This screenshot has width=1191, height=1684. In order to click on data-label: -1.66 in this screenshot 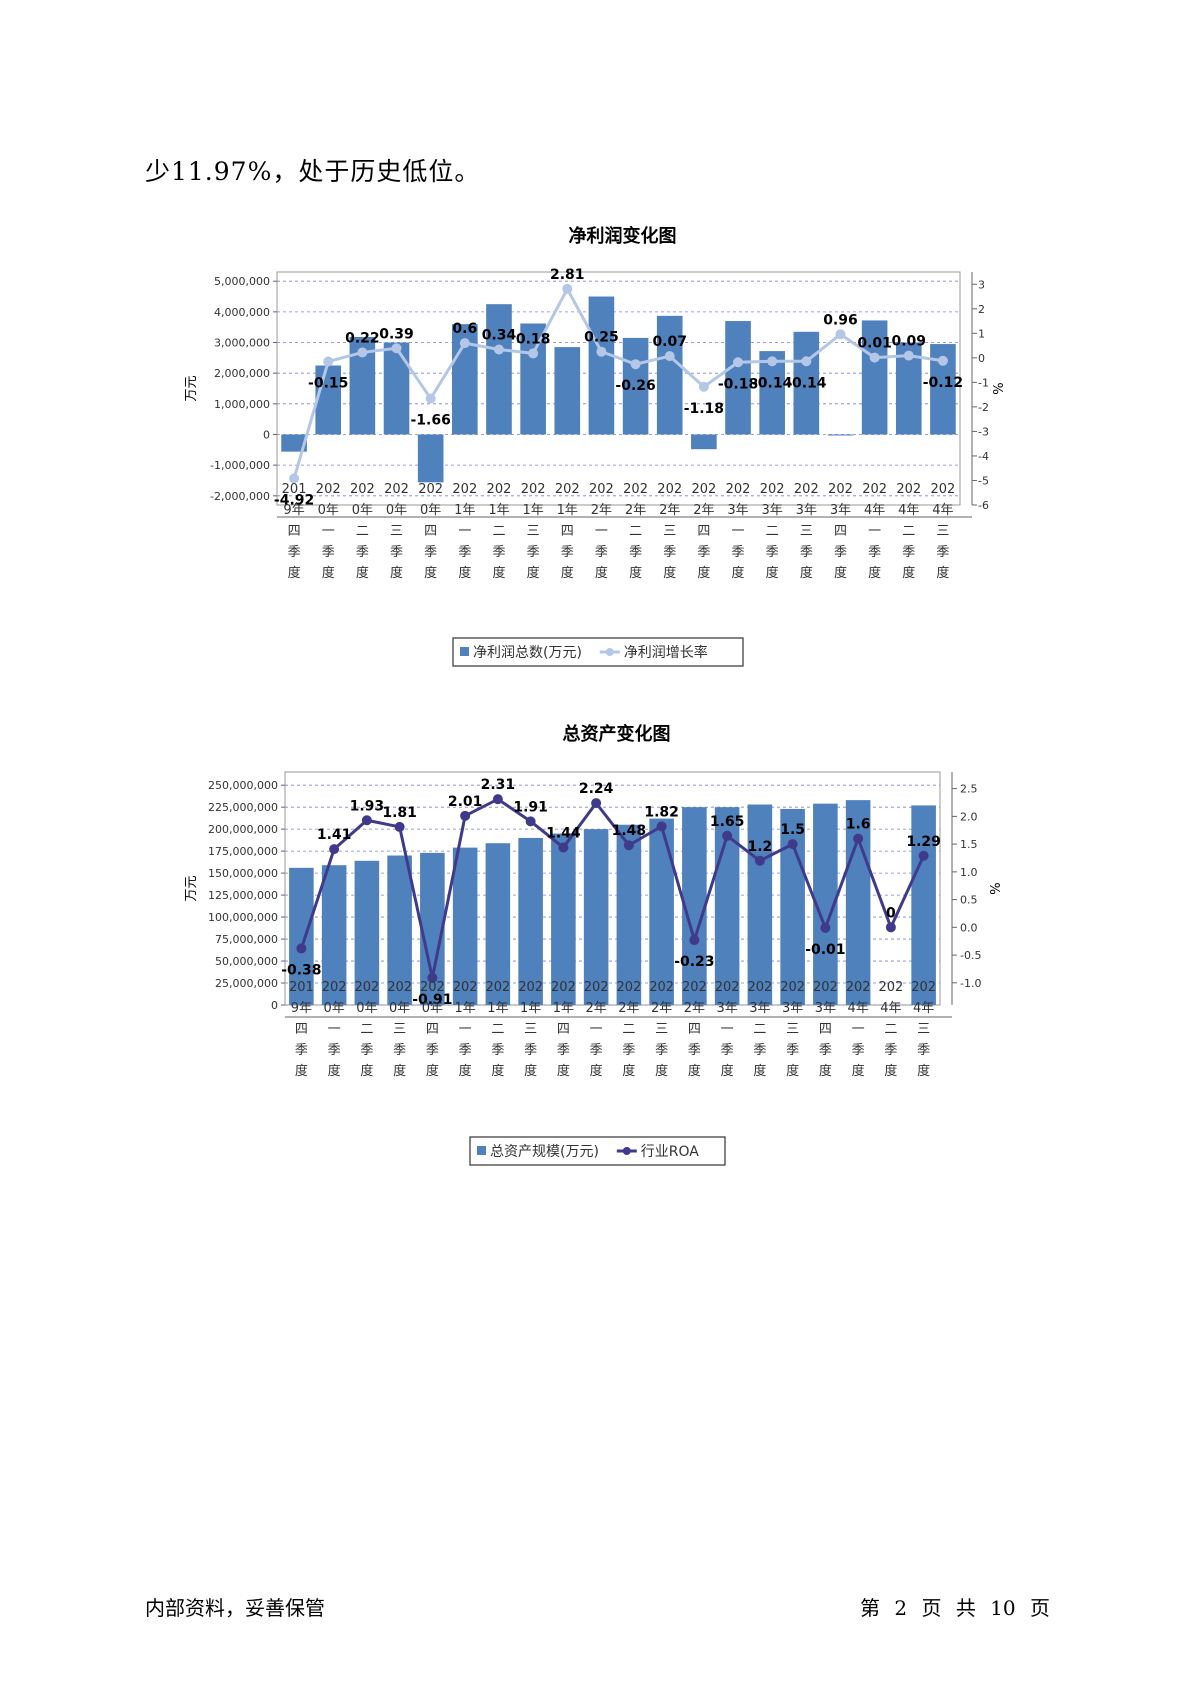, I will do `click(430, 421)`.